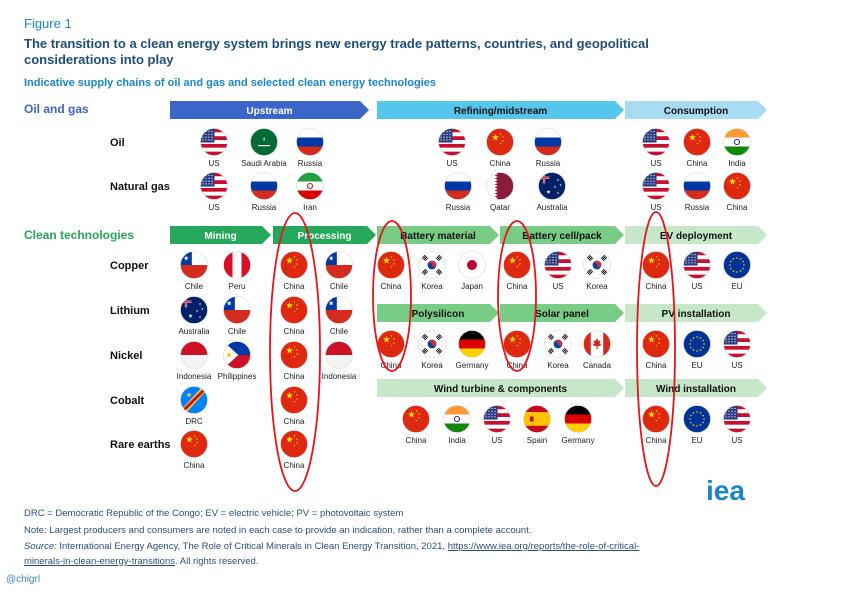  I want to click on flag-country-label: India, so click(737, 163).